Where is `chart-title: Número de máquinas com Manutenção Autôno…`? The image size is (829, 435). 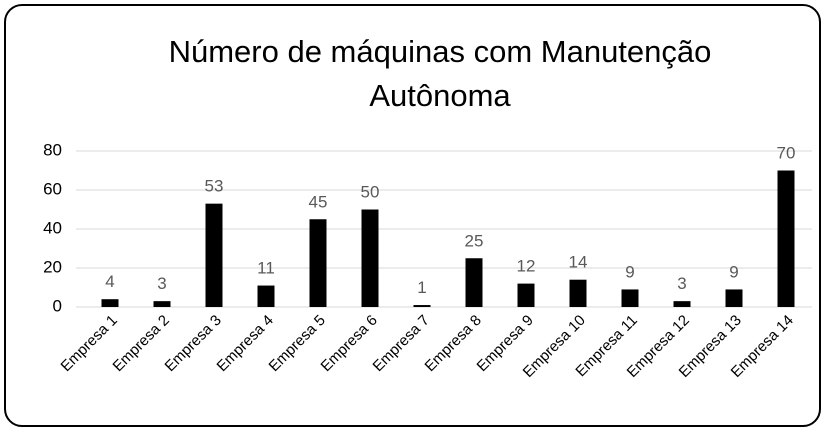 chart-title: Número de máquinas com Manutenção Autôno… is located at coordinates (440, 73).